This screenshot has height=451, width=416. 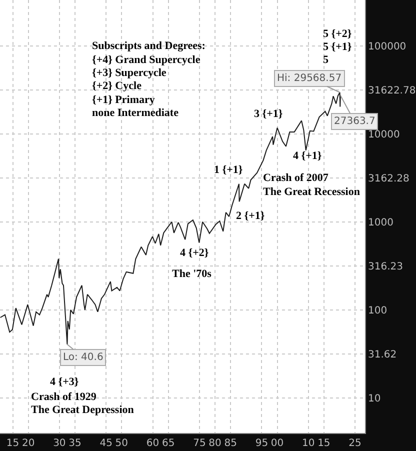 What do you see at coordinates (230, 443) in the screenshot?
I see `x-tick-label: 85` at bounding box center [230, 443].